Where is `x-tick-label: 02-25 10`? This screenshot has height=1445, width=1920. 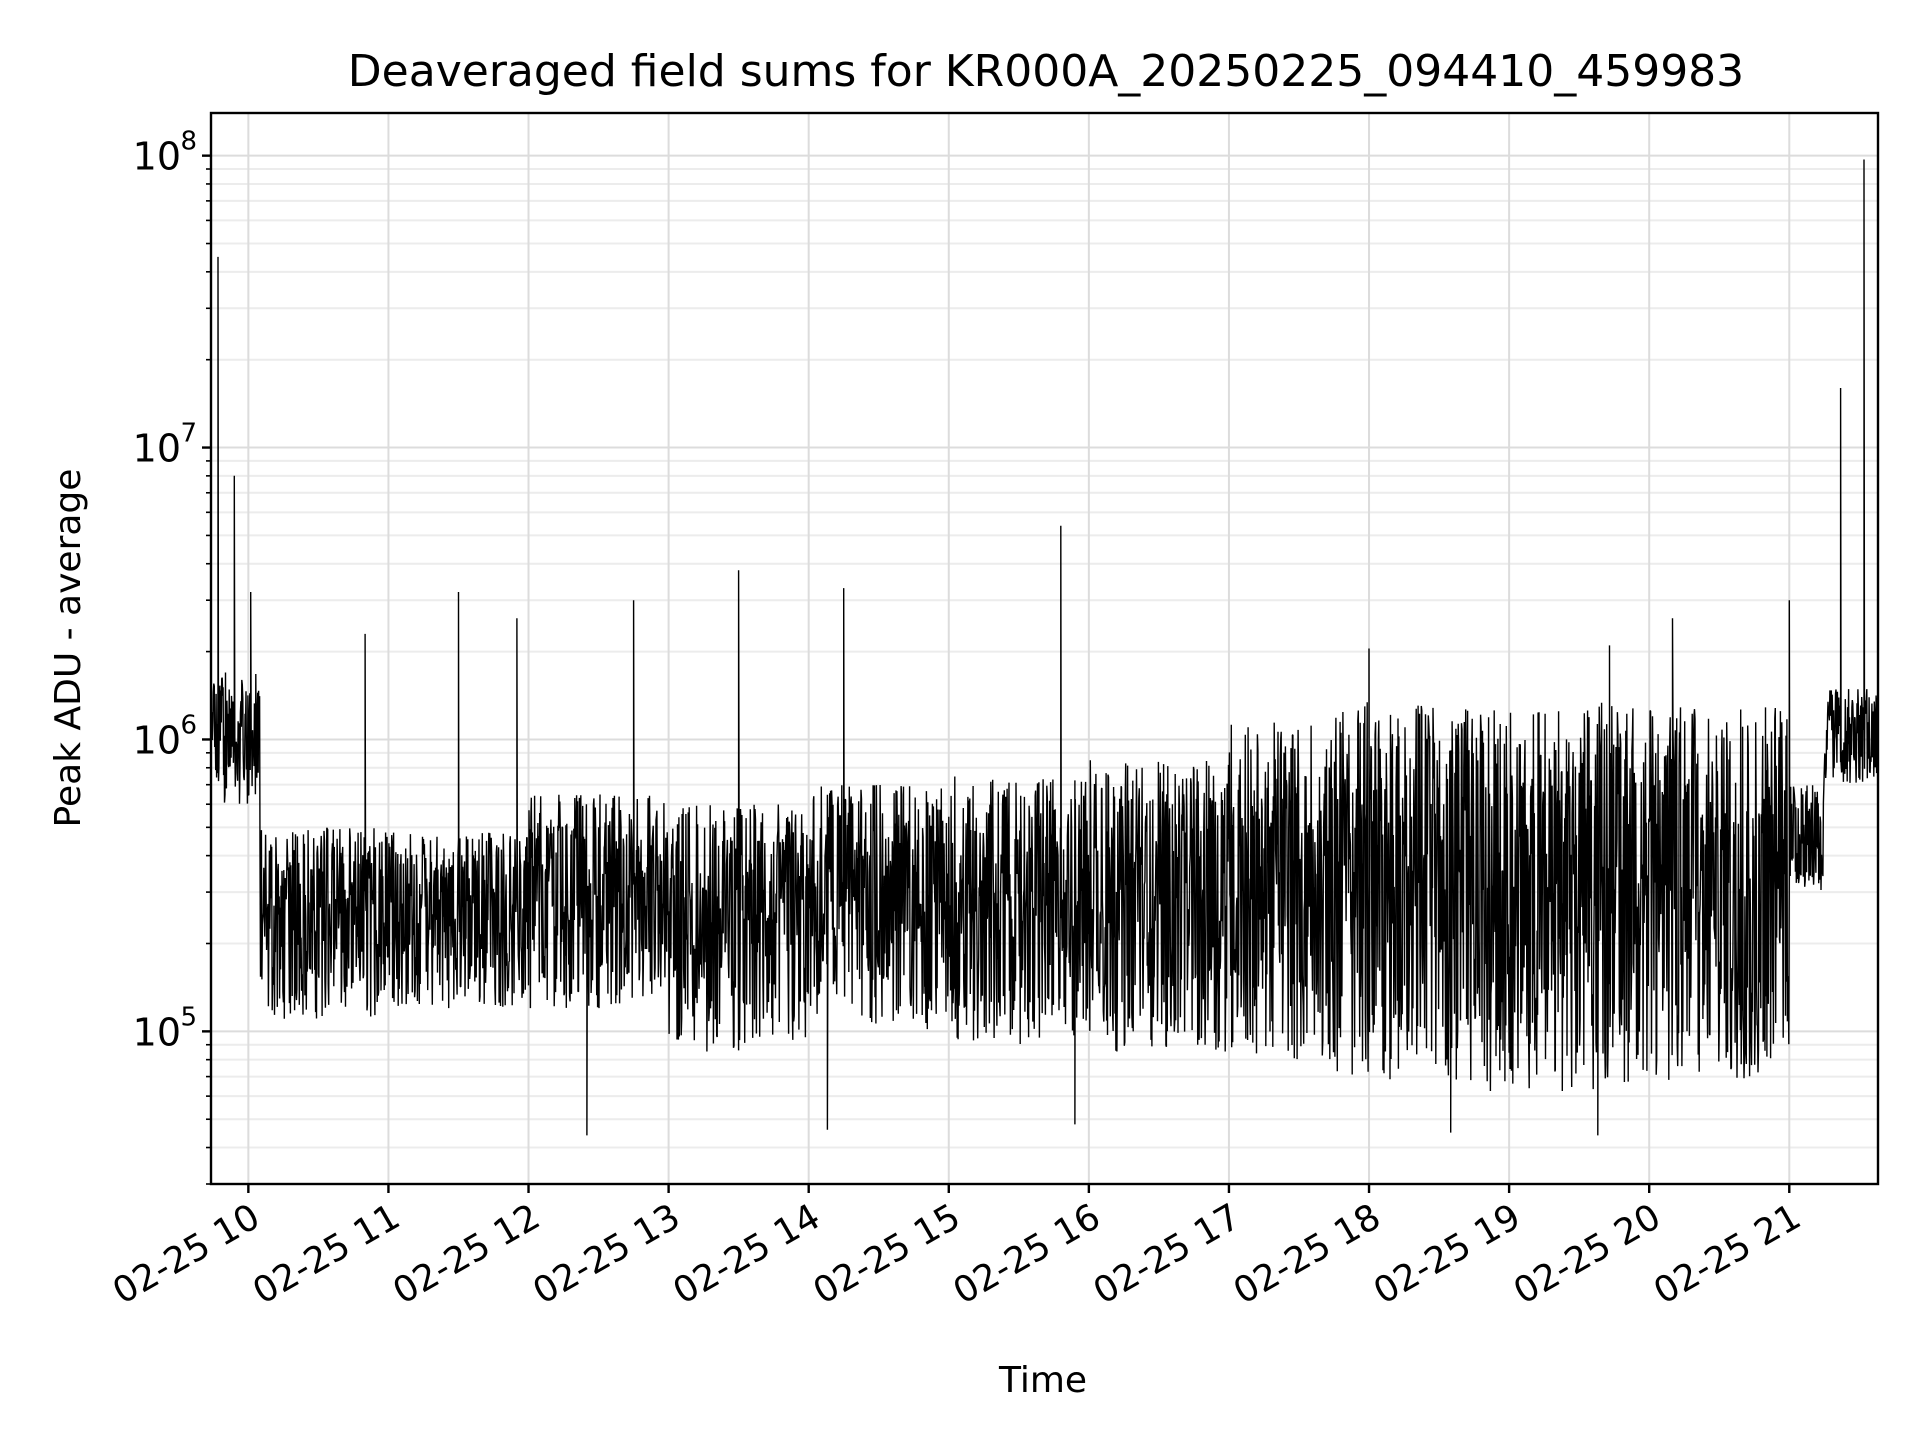 x-tick-label: 02-25 10 is located at coordinates (186, 1254).